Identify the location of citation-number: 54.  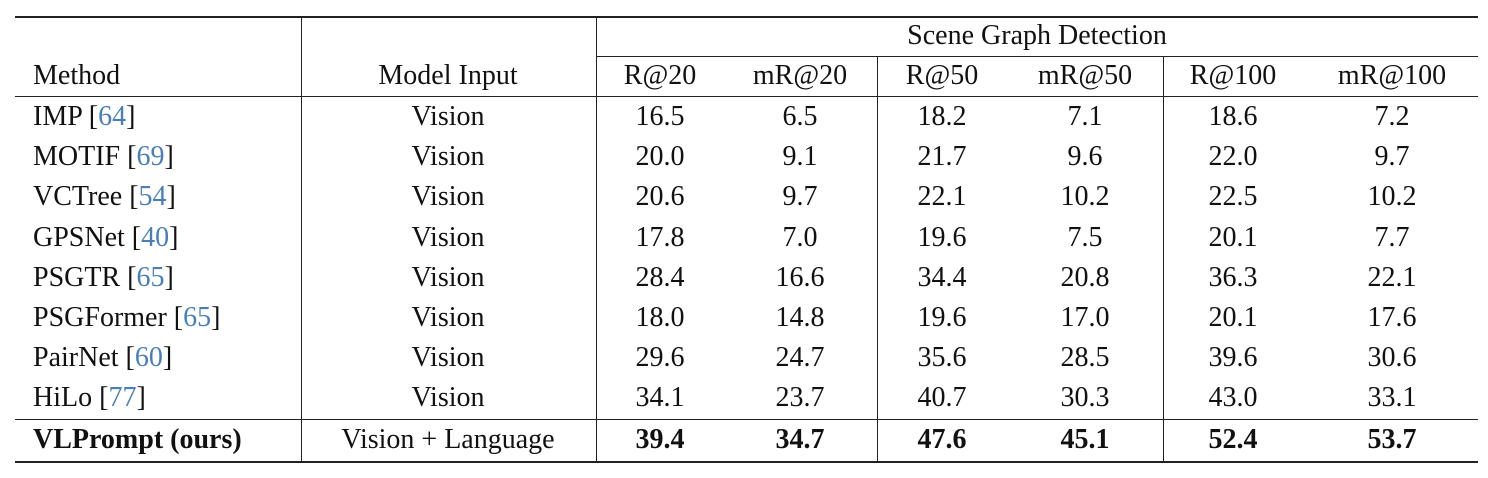
(152, 197).